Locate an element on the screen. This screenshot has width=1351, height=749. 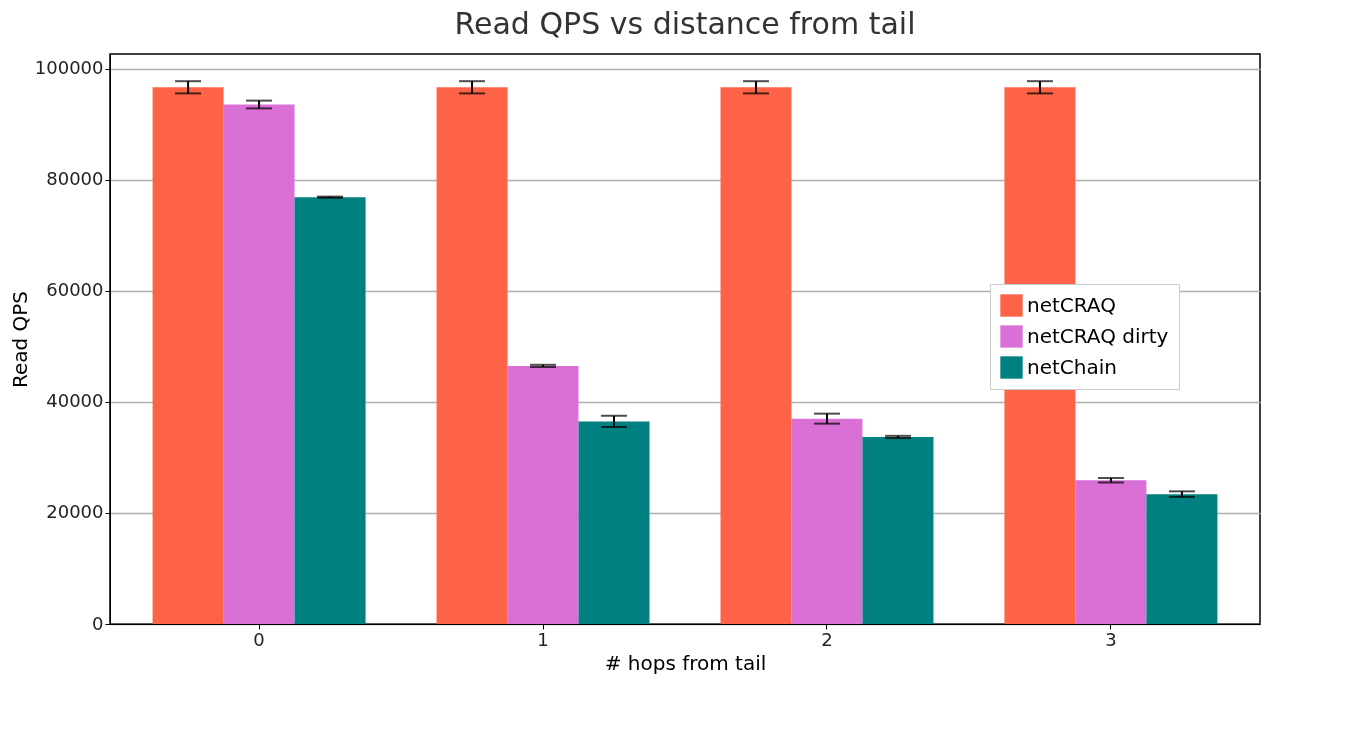
legend-label: netCRAQ is located at coordinates (1071, 304).